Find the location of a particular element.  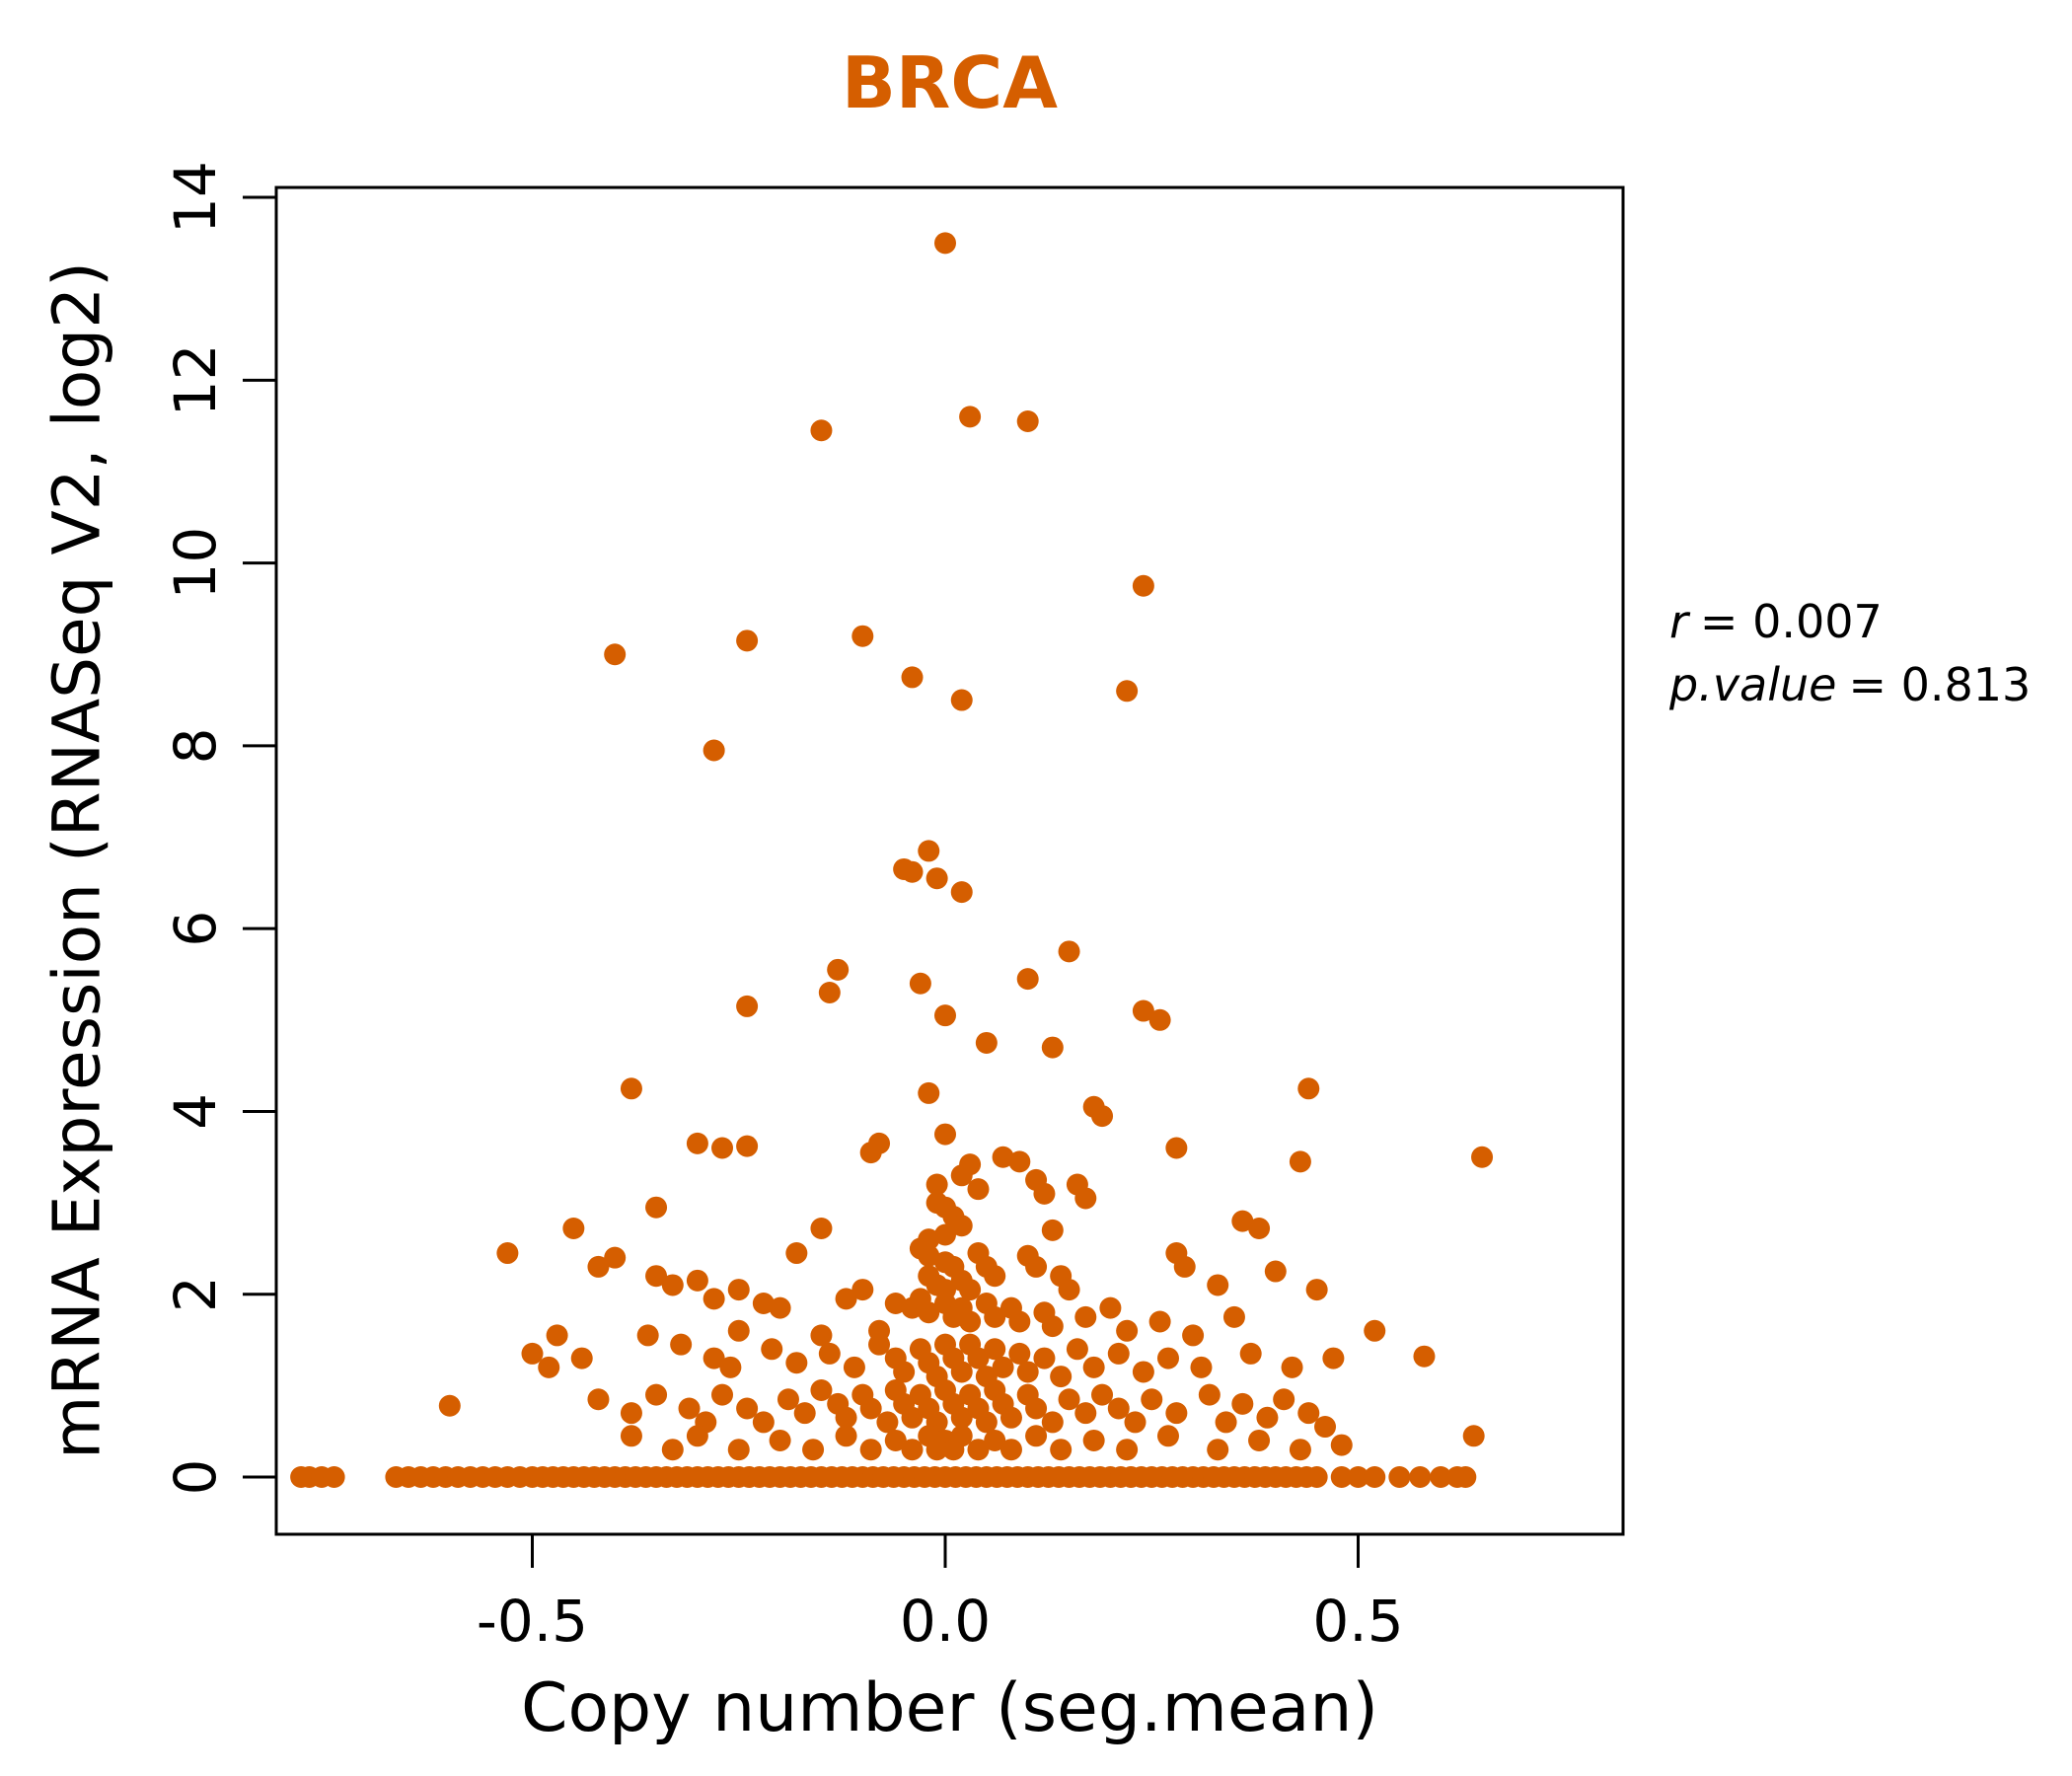

annotation-line-pvalue: p.value = 0.813 is located at coordinates (1850, 685).